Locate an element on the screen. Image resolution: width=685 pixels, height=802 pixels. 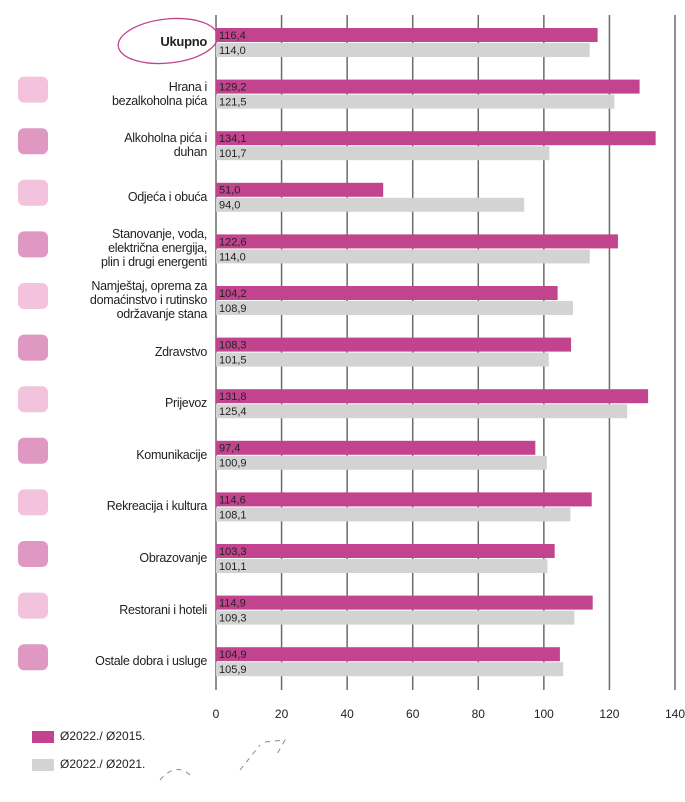
value-label: 94,0 is located at coordinates (229, 206).